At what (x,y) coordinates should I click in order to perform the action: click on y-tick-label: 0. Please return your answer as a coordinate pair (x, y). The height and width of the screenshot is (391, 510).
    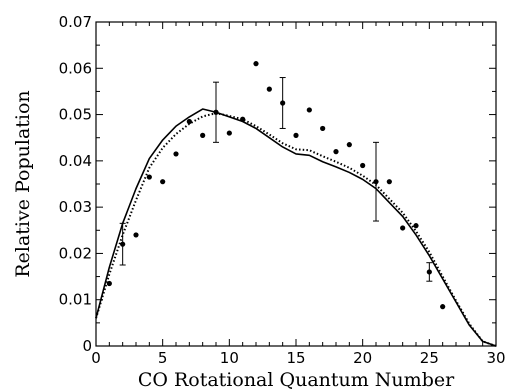
    Looking at the image, I should click on (87, 346).